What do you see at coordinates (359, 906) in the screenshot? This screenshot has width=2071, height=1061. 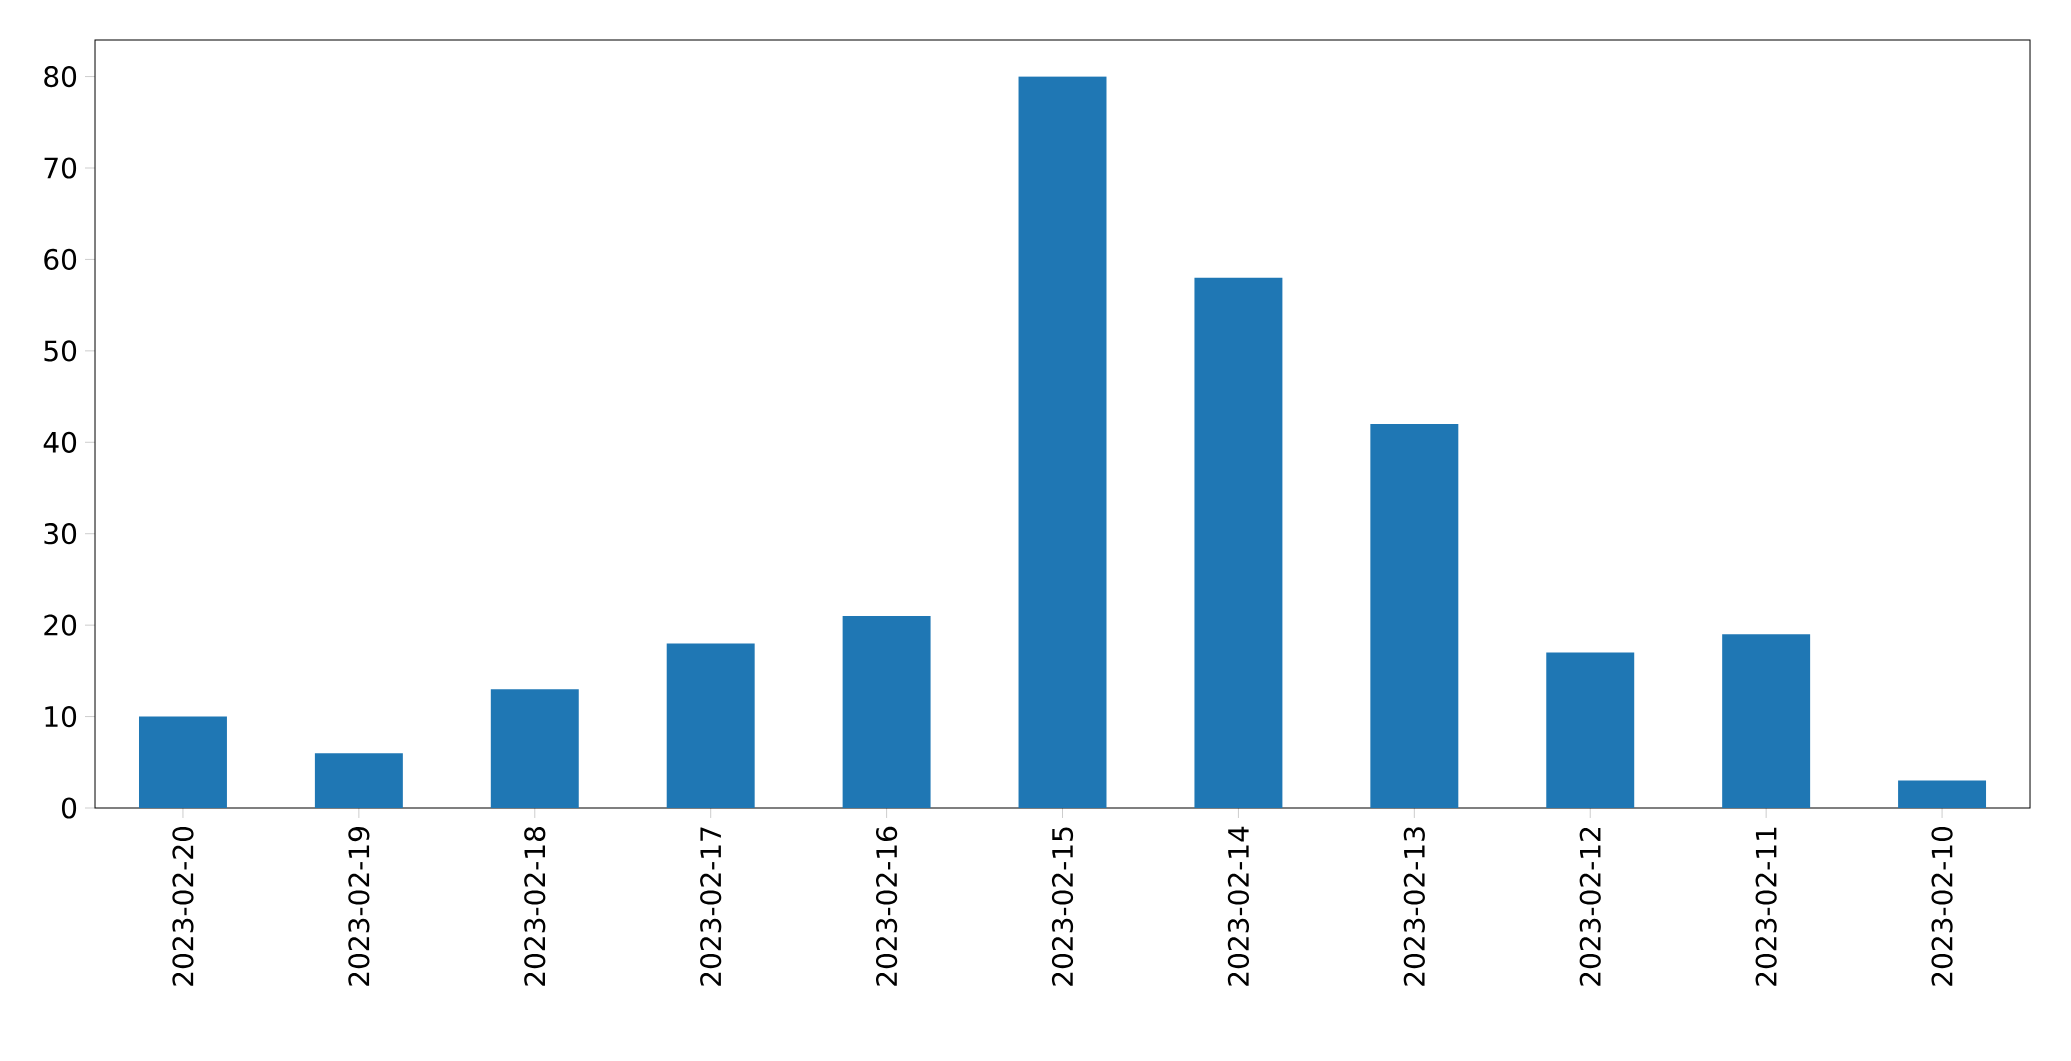 I see `x-tick-label: 2023-02-19` at bounding box center [359, 906].